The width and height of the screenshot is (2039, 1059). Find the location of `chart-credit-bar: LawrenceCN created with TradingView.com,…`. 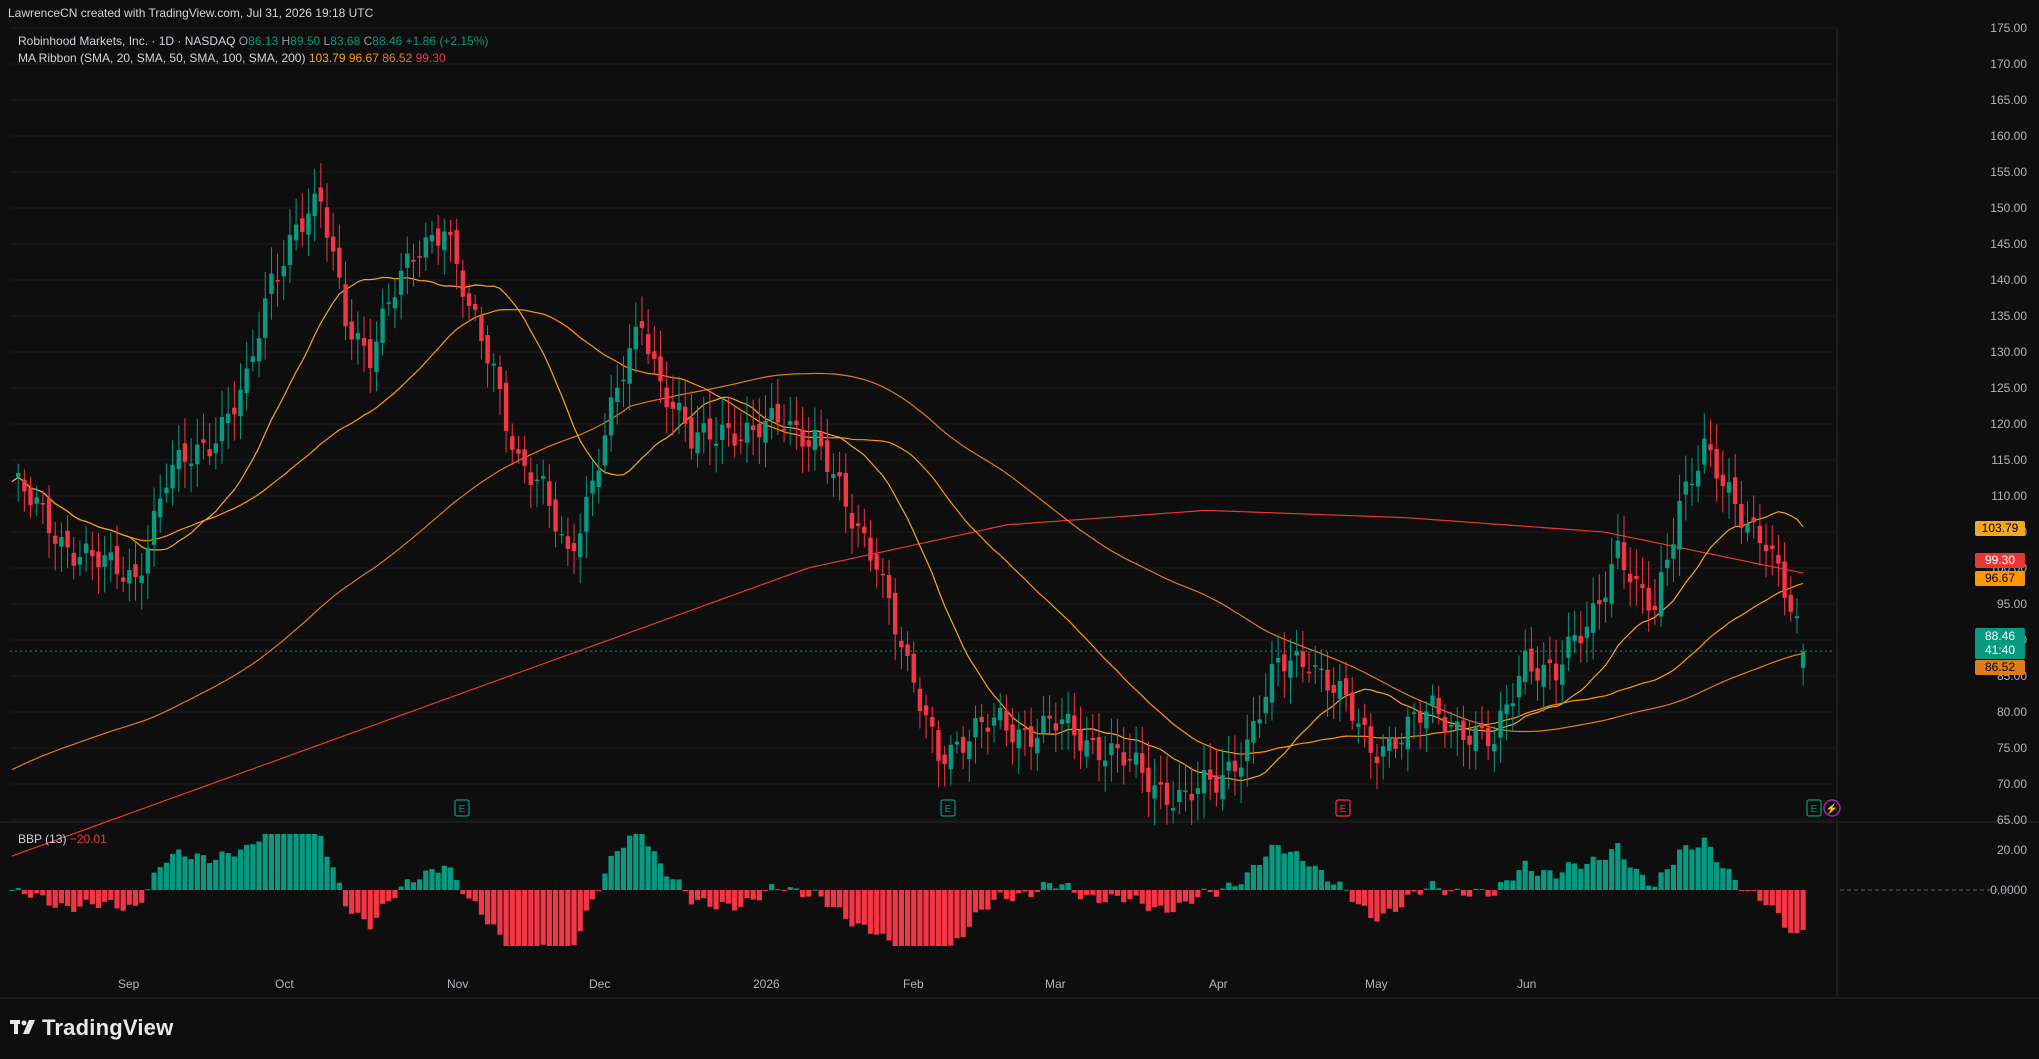

chart-credit-bar: LawrenceCN created with TradingView.com,… is located at coordinates (1019, 13).